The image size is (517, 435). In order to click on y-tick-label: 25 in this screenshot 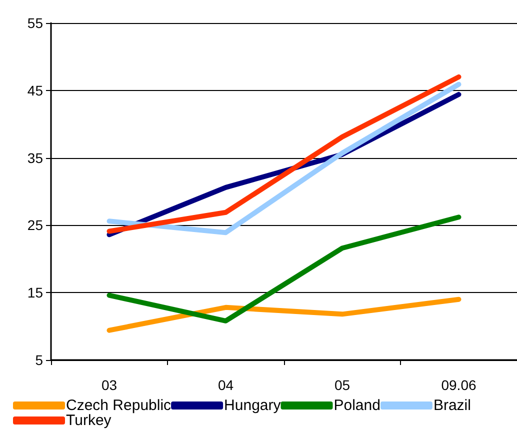, I will do `click(35, 225)`.